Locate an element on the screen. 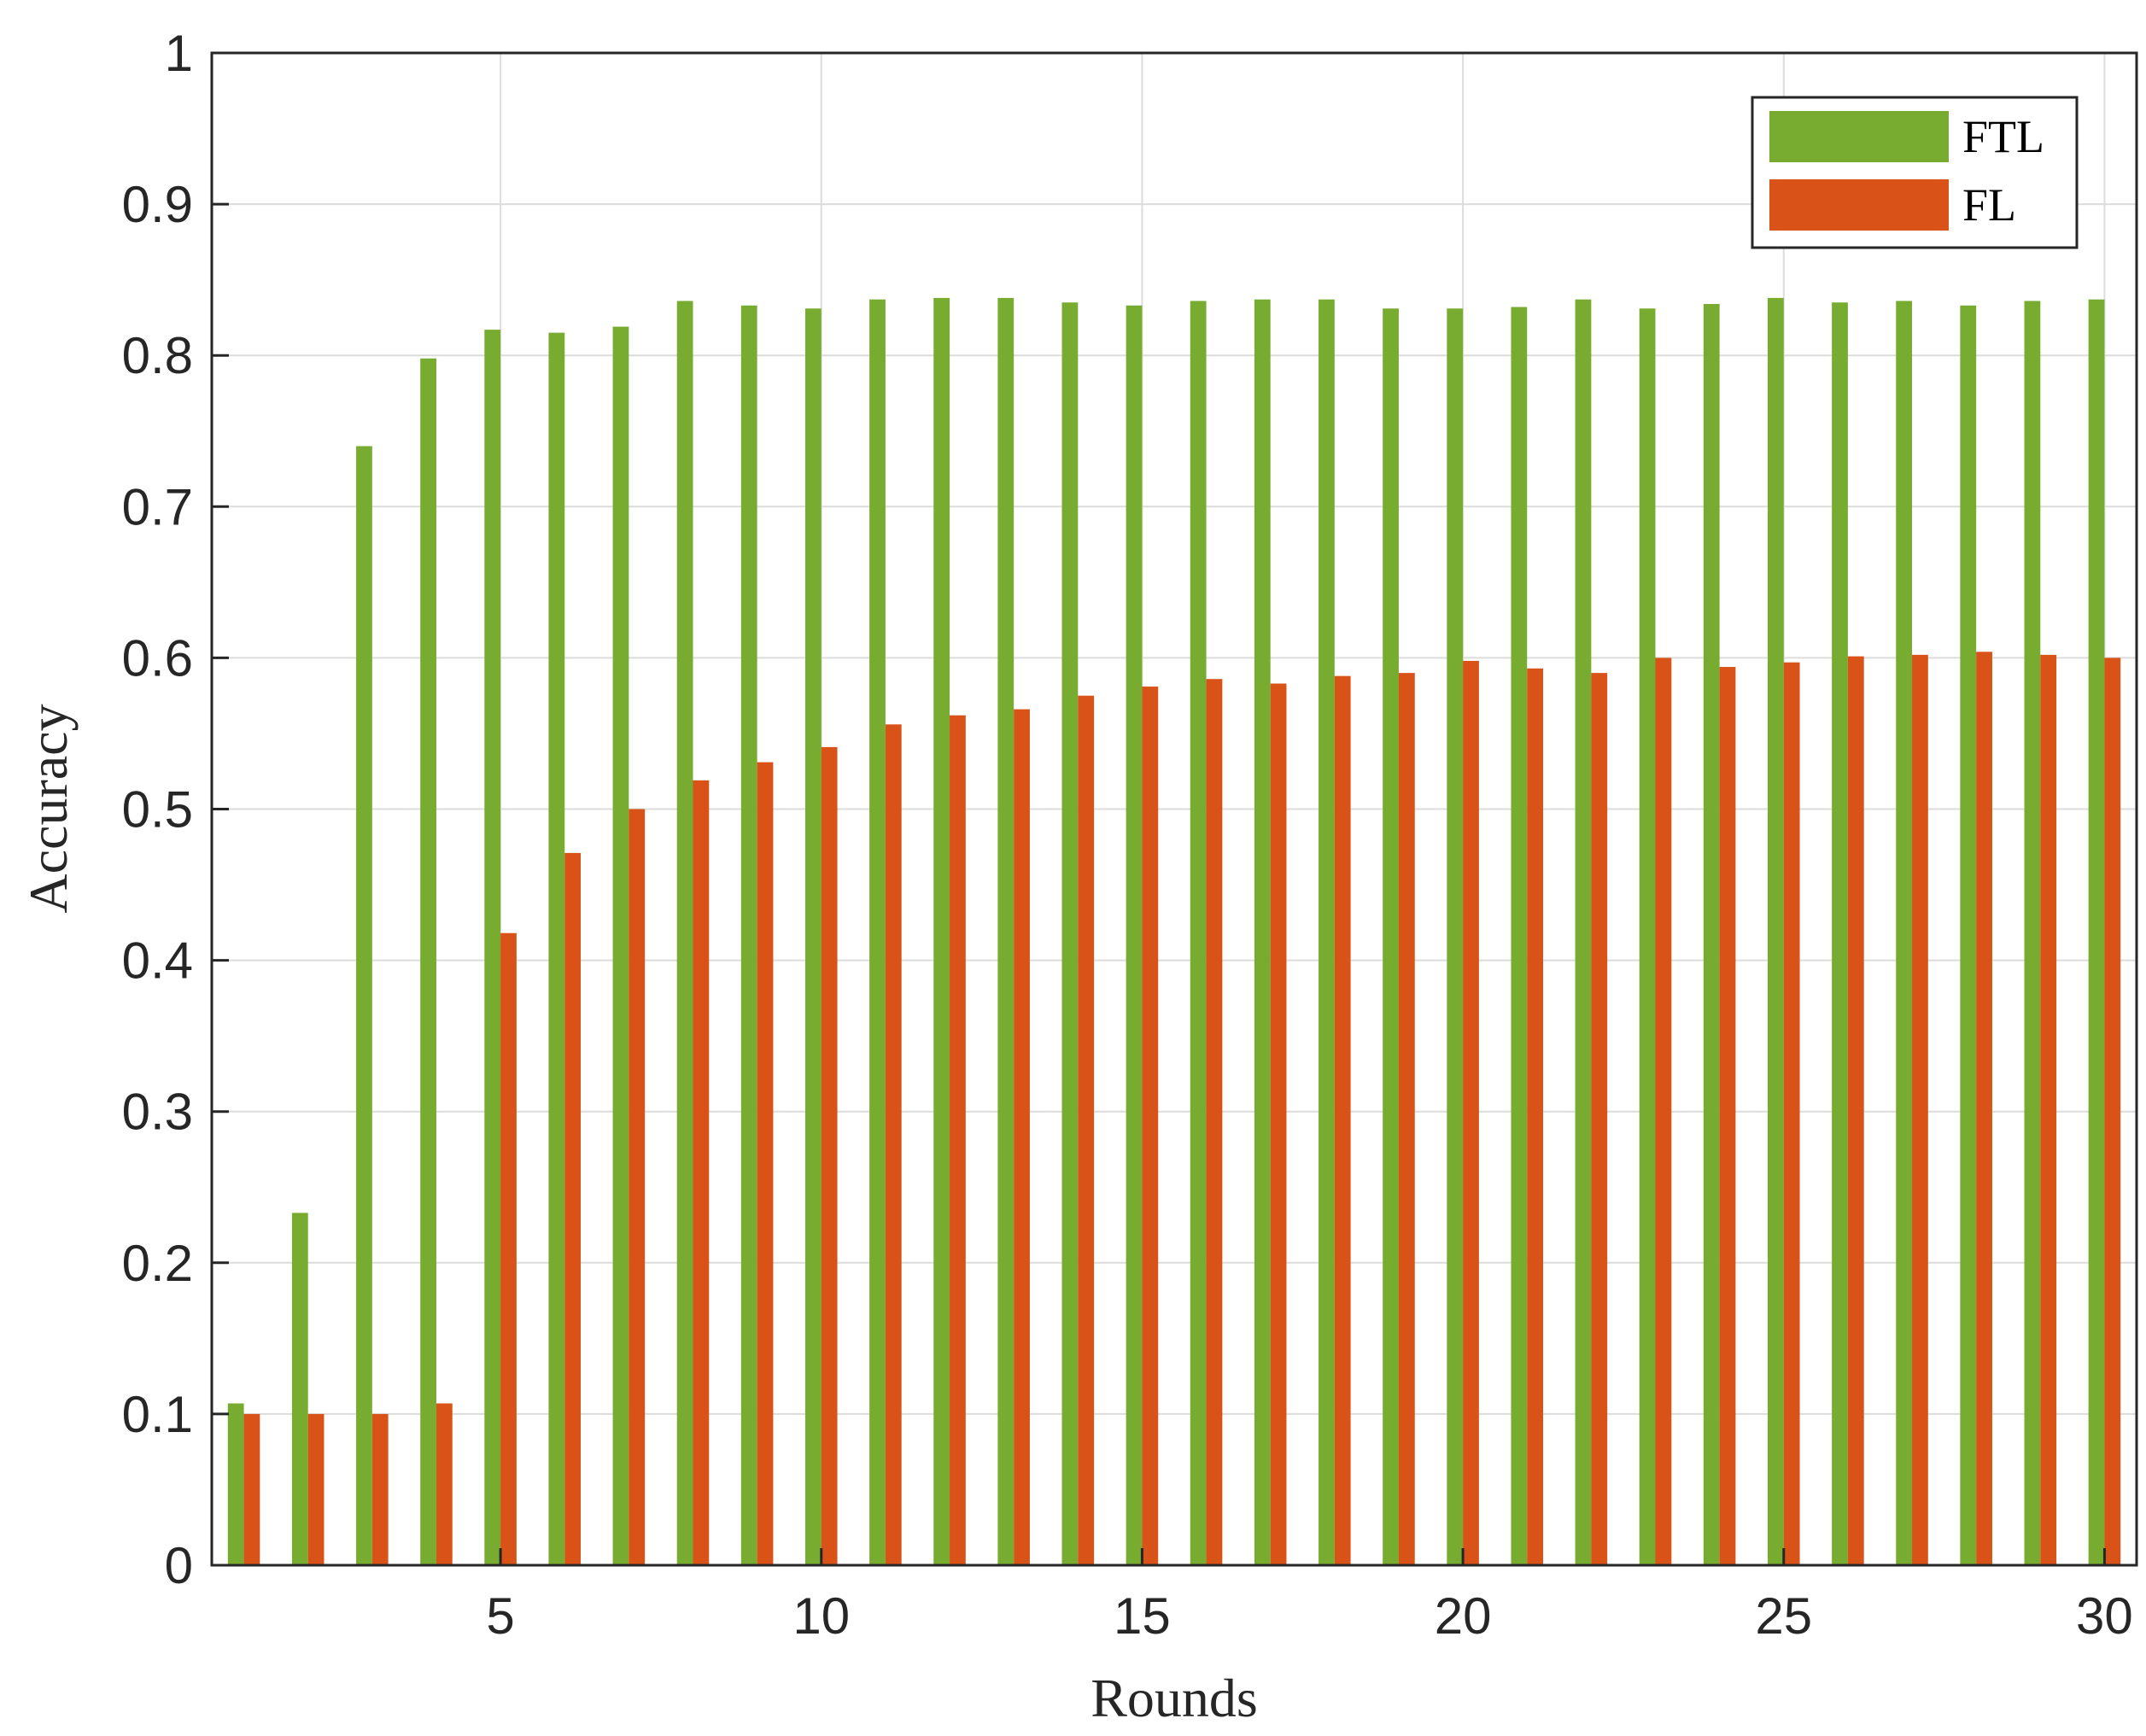  y-tick-label: 0.2 is located at coordinates (157, 1263).